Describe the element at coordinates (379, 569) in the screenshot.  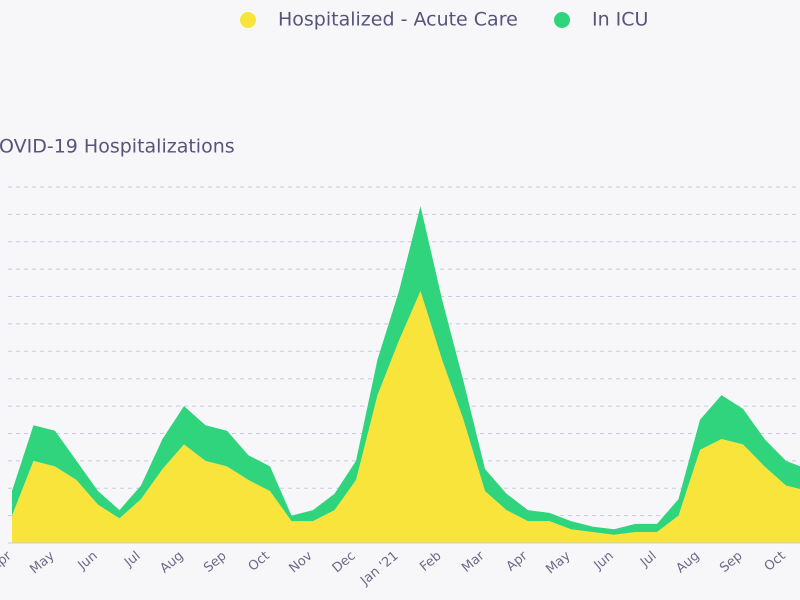
I see `x-tick-label: Jan '21` at that location.